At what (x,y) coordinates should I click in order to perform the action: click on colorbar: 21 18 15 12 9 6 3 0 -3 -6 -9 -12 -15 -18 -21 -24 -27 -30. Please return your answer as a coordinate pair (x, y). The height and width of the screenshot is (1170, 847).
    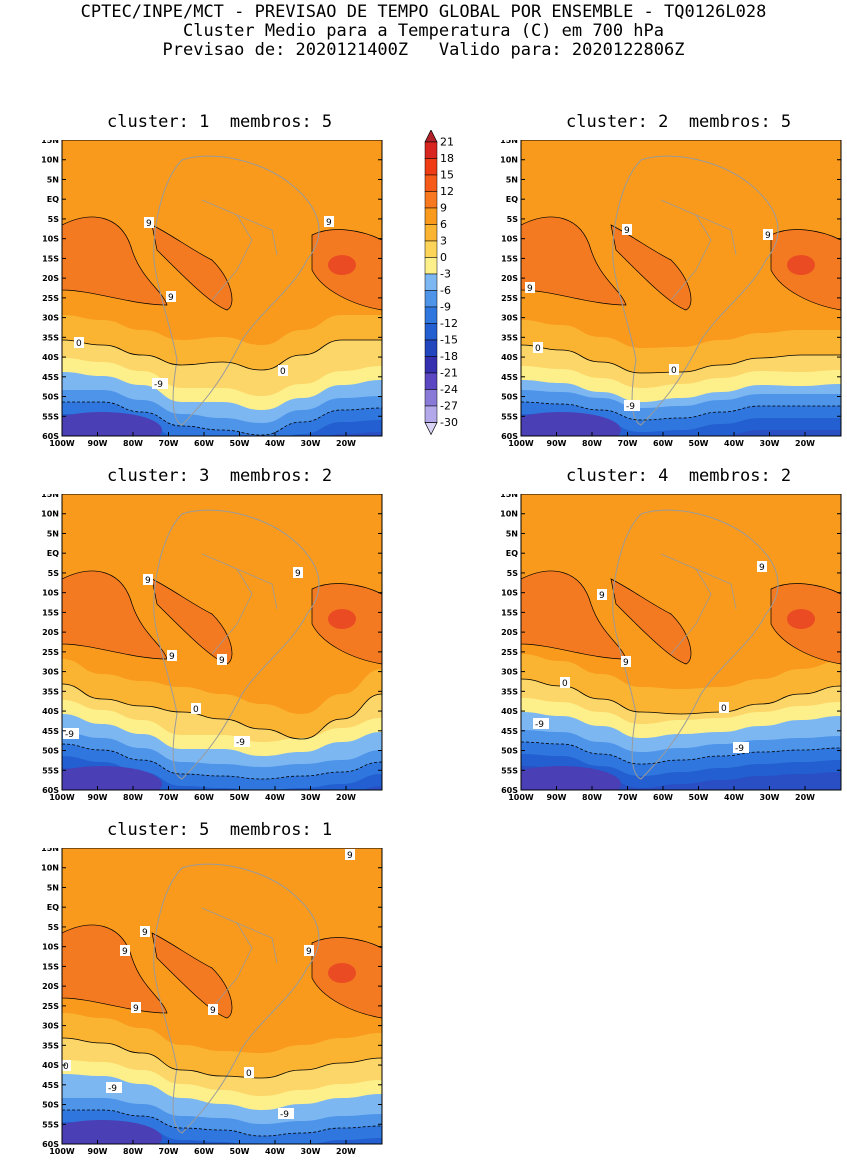
    Looking at the image, I should click on (441, 283).